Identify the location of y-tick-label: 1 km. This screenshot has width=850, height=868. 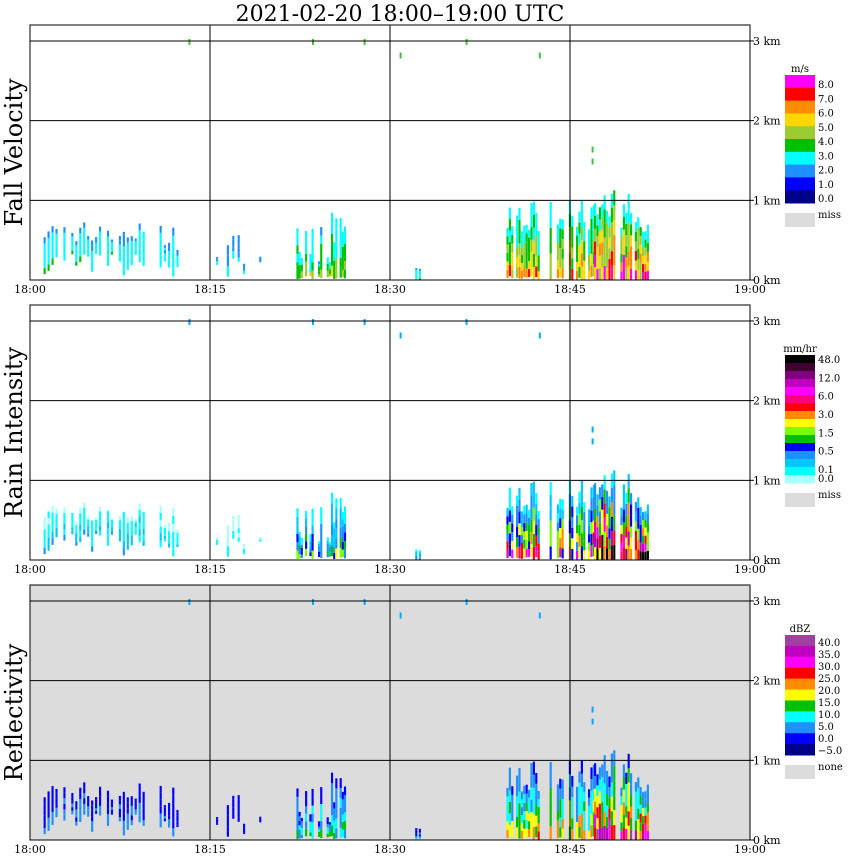
(767, 760).